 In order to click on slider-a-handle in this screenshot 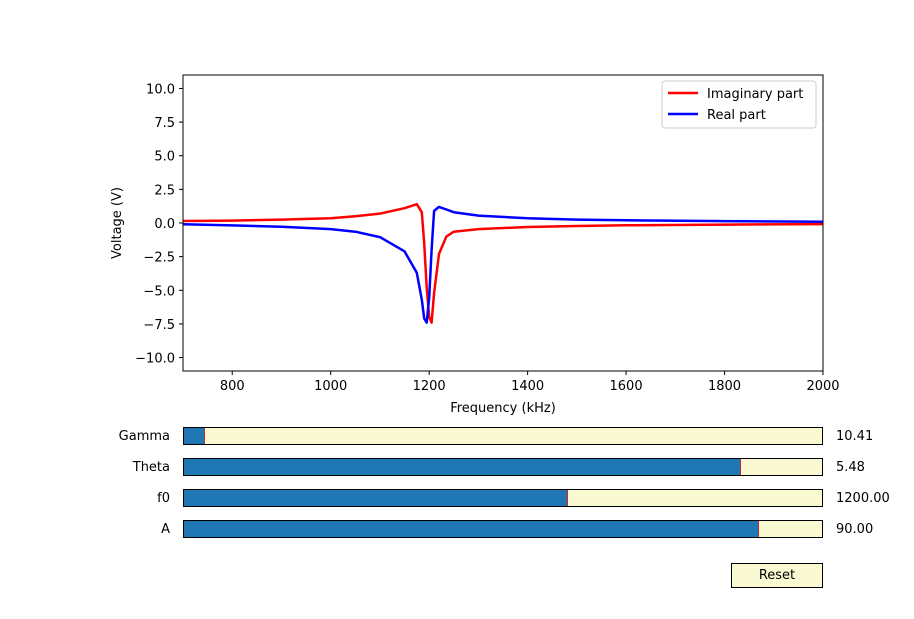, I will do `click(759, 529)`.